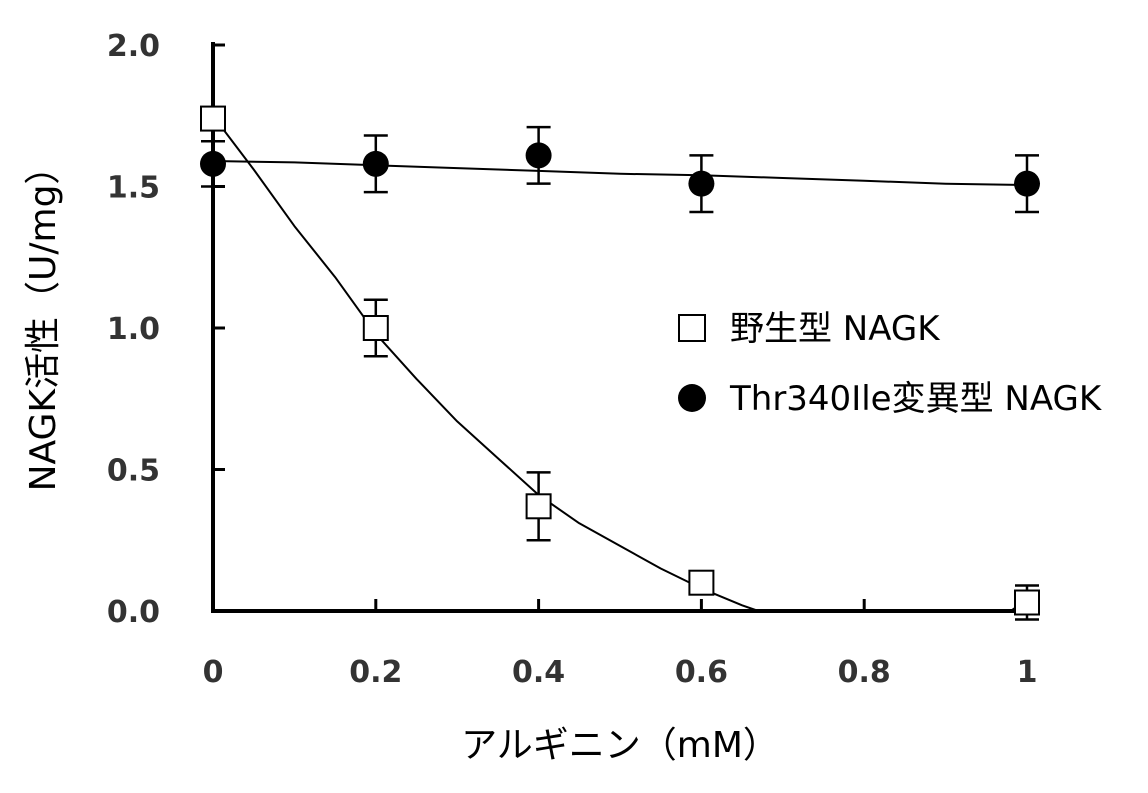  I want to click on legend-marker-open-square, so click(692, 328).